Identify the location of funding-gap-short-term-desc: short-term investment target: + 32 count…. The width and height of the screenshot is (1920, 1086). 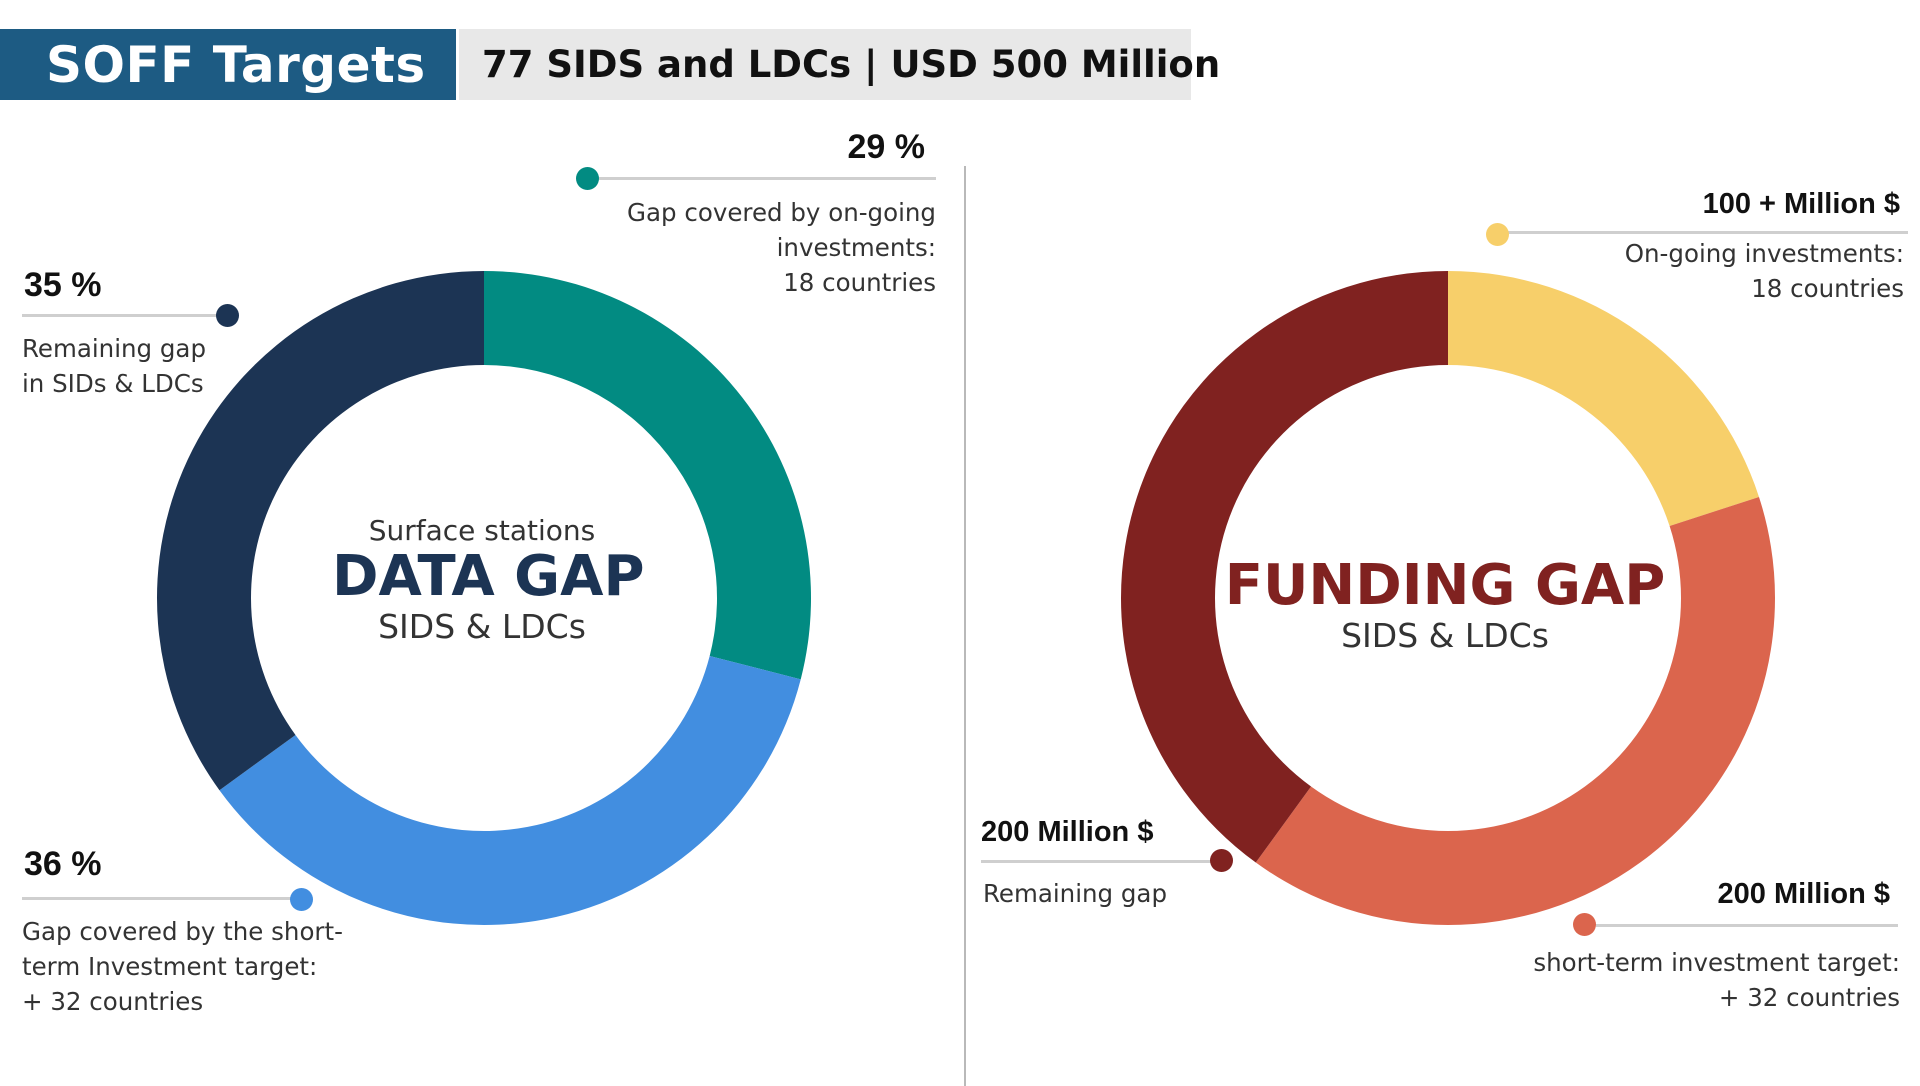
(1715, 980).